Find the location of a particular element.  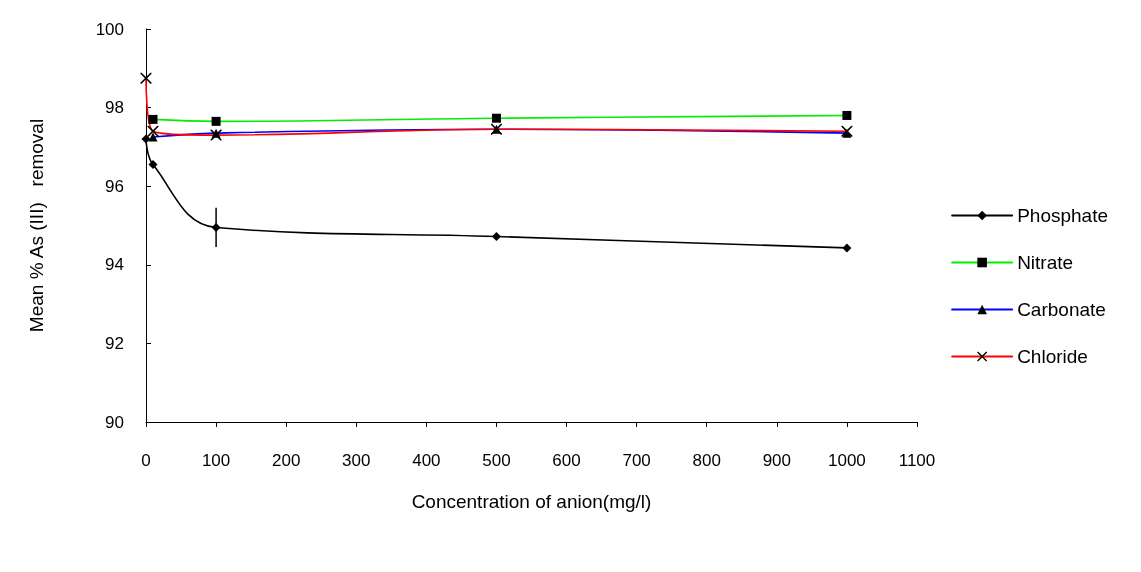

y-tick-label: 96 is located at coordinates (114, 186).